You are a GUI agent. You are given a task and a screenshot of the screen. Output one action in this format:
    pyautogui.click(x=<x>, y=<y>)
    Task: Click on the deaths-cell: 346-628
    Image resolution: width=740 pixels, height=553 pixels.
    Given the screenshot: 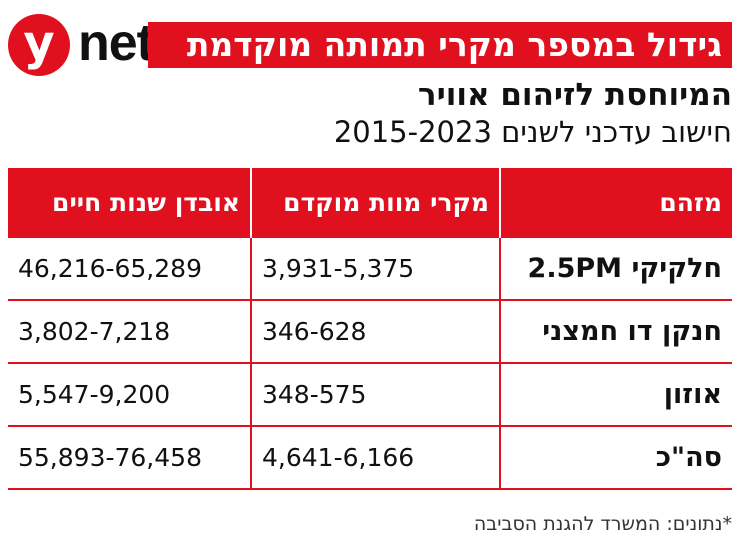 What is the action you would take?
    pyautogui.click(x=375, y=332)
    